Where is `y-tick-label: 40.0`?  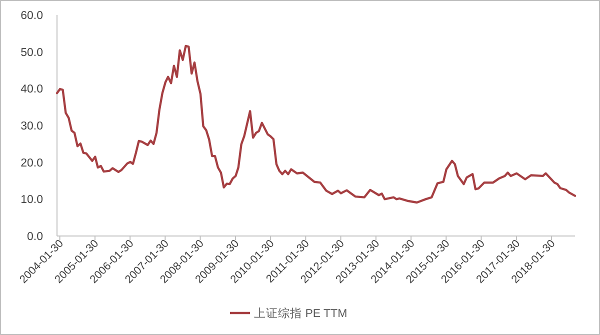
y-tick-label: 40.0 is located at coordinates (31, 90).